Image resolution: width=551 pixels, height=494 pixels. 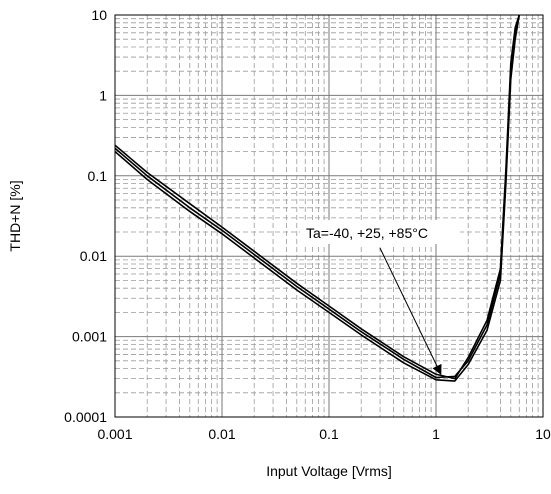 What do you see at coordinates (15, 215) in the screenshot?
I see `y-axis-label: THD+N [%]` at bounding box center [15, 215].